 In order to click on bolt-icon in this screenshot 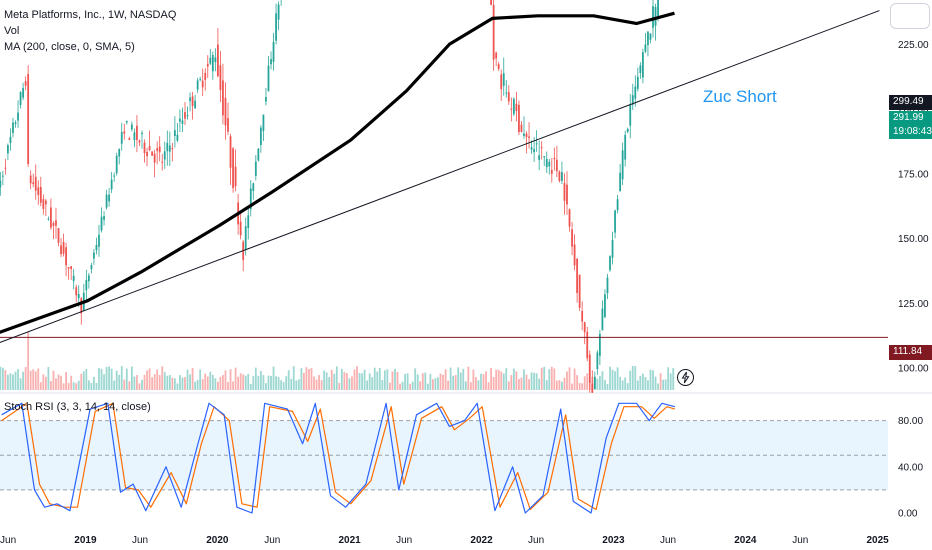, I will do `click(685, 377)`.